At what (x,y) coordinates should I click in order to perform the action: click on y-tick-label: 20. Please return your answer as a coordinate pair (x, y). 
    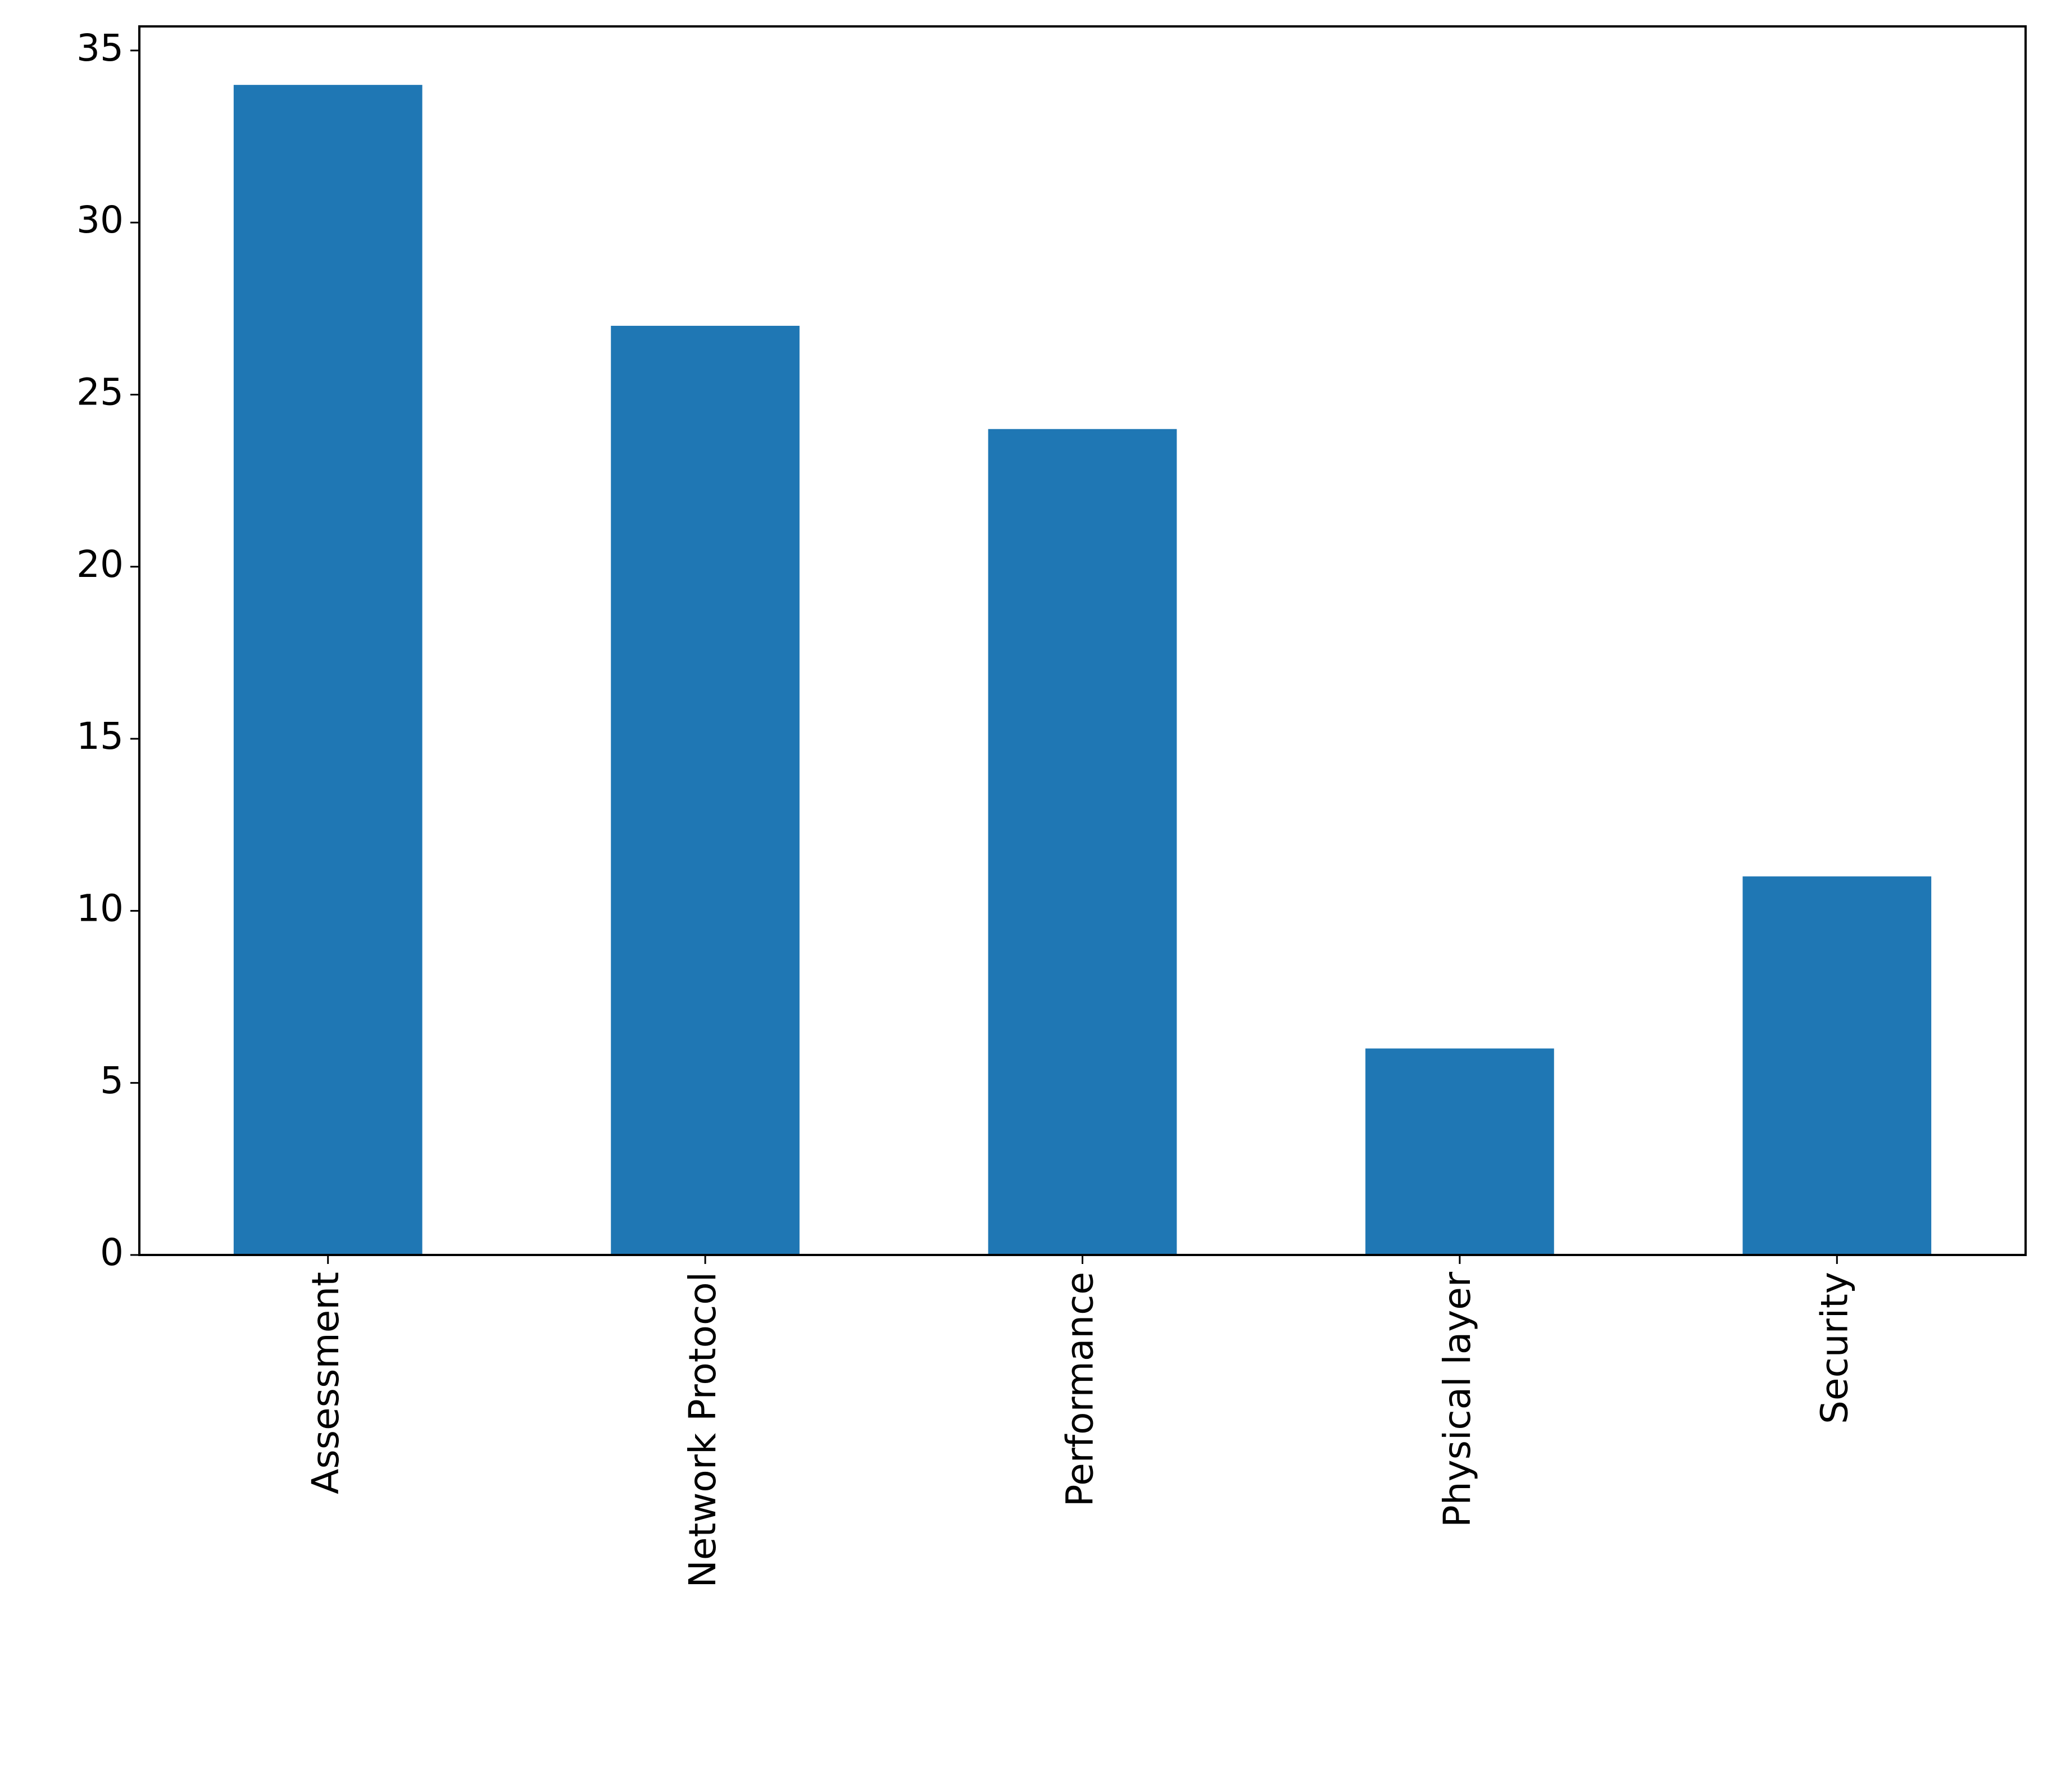
    Looking at the image, I should click on (100, 564).